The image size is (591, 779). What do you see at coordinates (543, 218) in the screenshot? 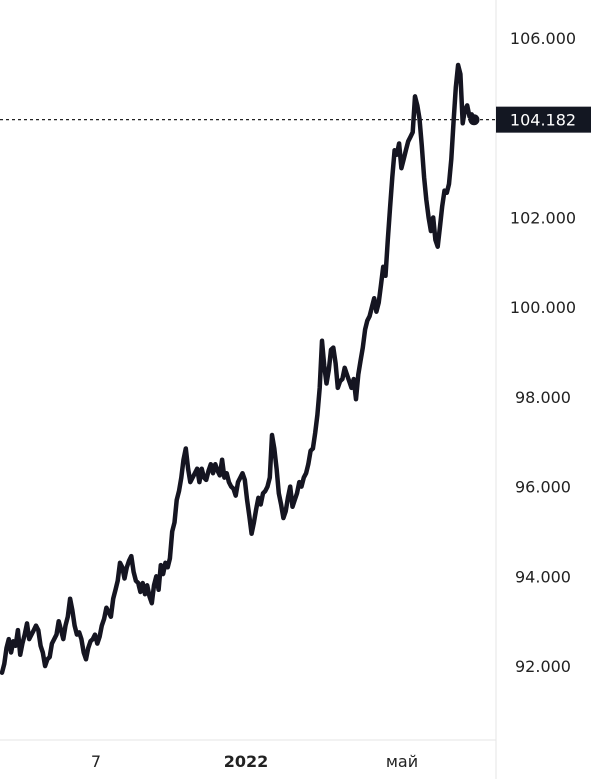
I see `price-tick-label: 102.000` at bounding box center [543, 218].